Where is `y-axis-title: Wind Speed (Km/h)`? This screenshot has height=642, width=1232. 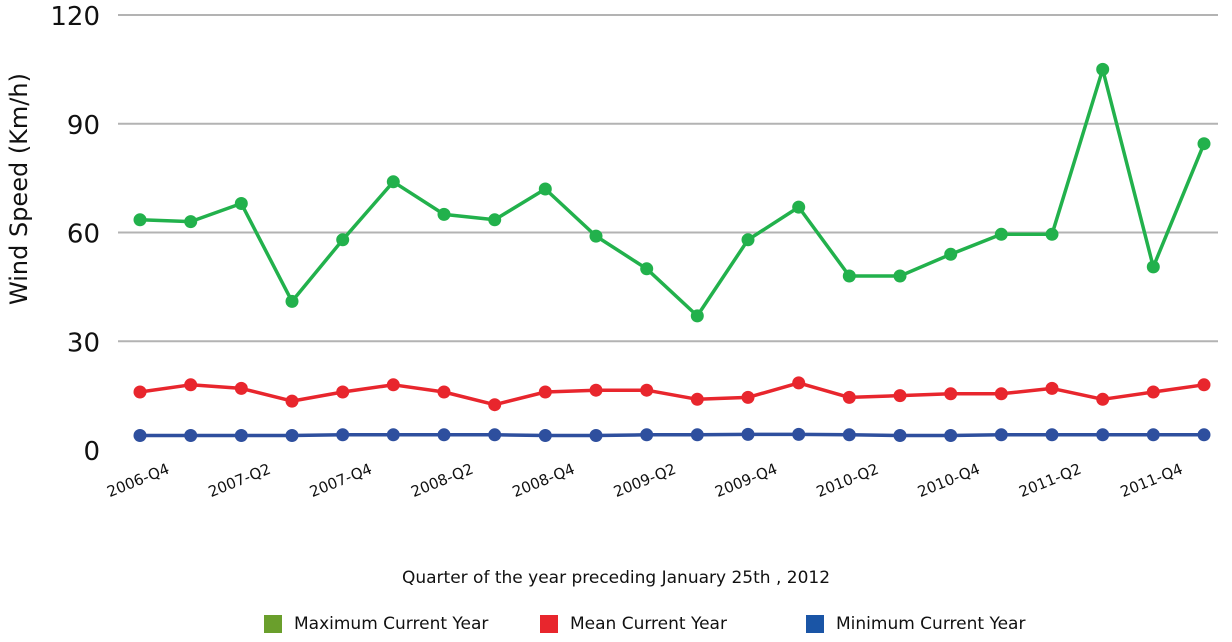 y-axis-title: Wind Speed (Km/h) is located at coordinates (19, 189).